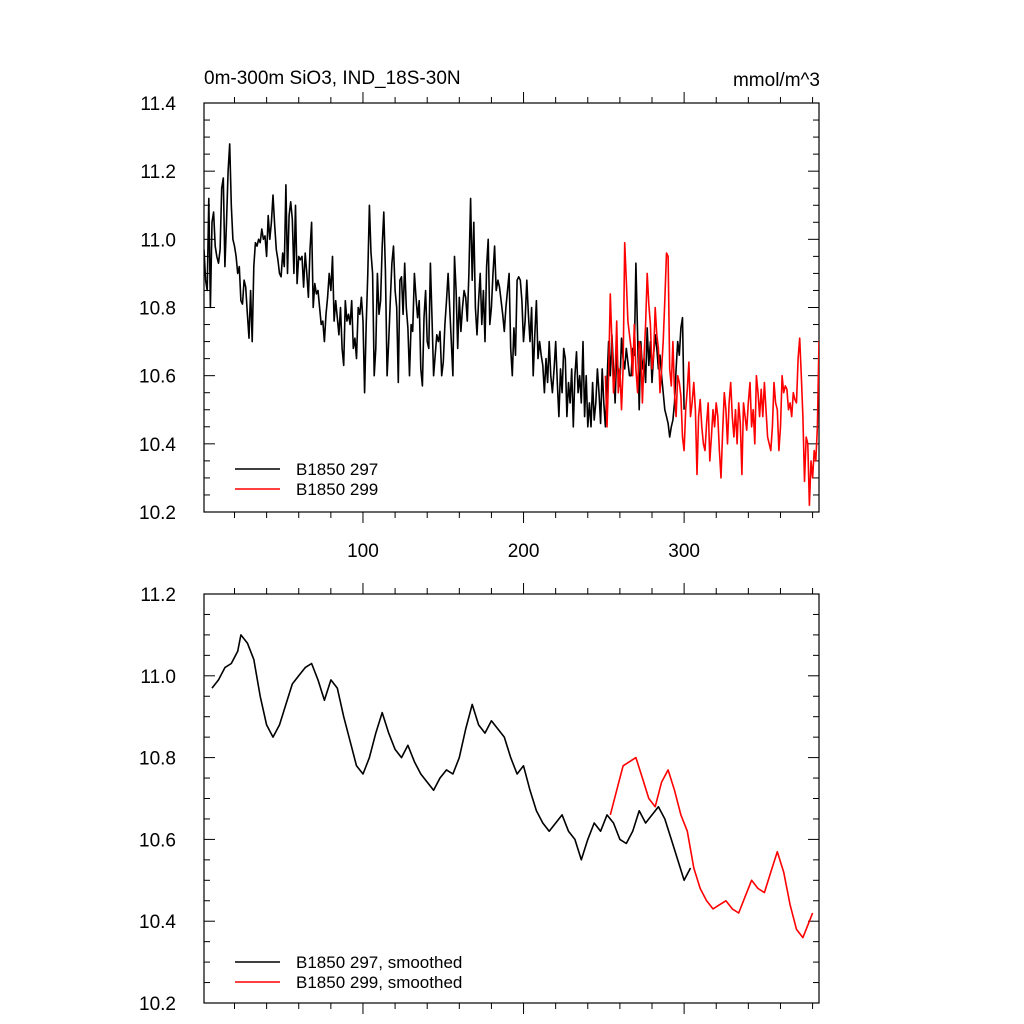  What do you see at coordinates (684, 551) in the screenshot?
I see `x-tick-label: 300` at bounding box center [684, 551].